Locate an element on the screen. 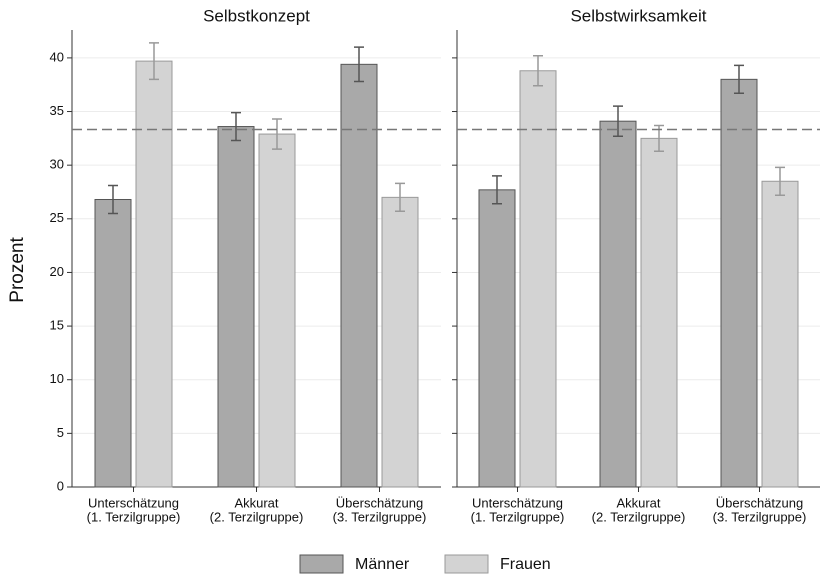  y-tick-label: 10 is located at coordinates (57, 378).